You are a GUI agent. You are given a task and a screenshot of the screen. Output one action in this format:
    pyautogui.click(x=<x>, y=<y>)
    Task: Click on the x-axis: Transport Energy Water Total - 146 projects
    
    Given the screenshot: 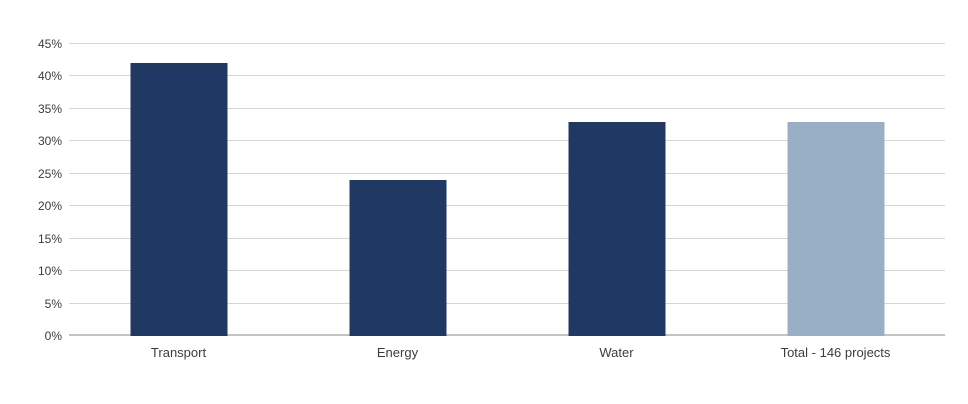 What is the action you would take?
    pyautogui.click(x=507, y=353)
    